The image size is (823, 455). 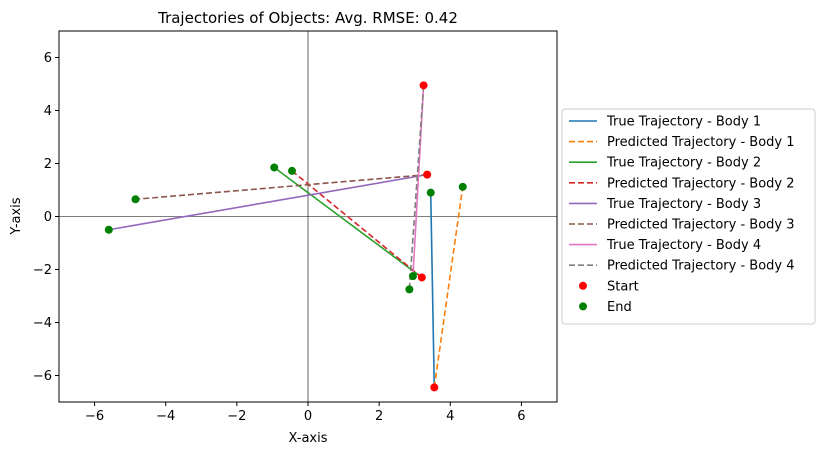 I want to click on y-tick-label: 6, so click(x=48, y=58).